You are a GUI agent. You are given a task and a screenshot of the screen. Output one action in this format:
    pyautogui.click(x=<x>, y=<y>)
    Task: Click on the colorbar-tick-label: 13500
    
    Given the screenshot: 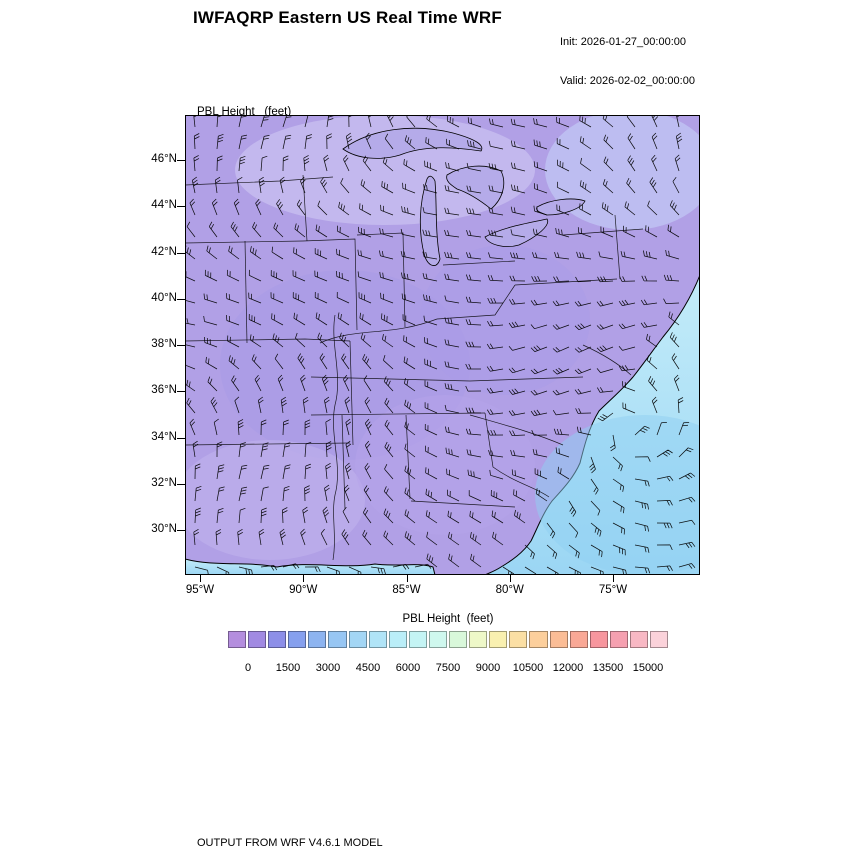 What is the action you would take?
    pyautogui.click(x=608, y=668)
    